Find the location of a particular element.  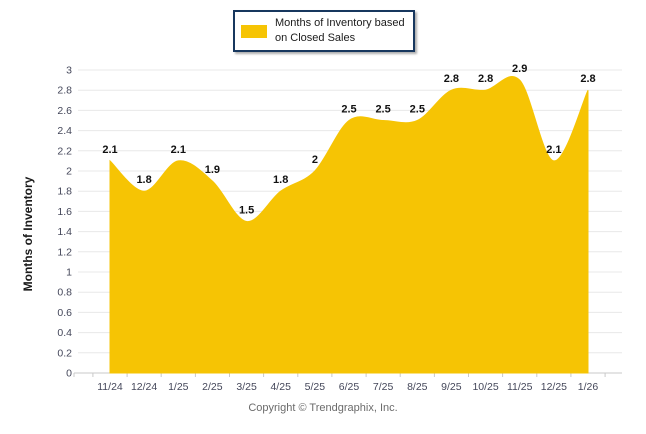

legend-label-line2: on Closed Sales is located at coordinates (315, 38).